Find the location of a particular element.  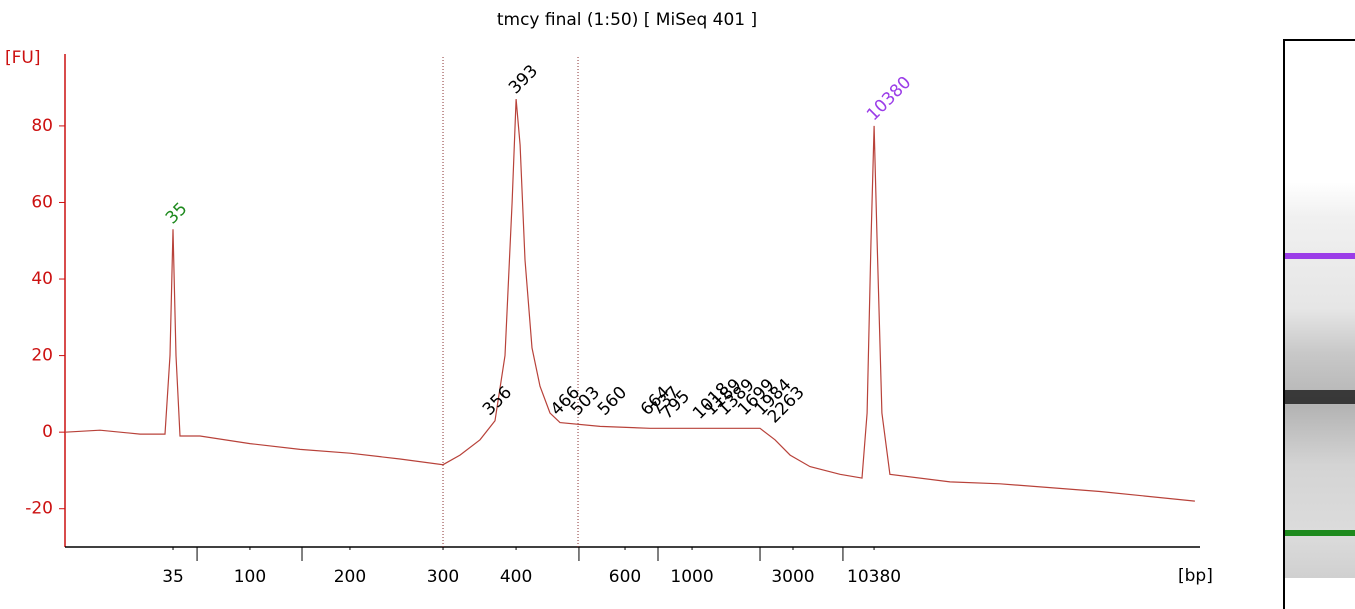

gel-lane is located at coordinates (1319, 324).